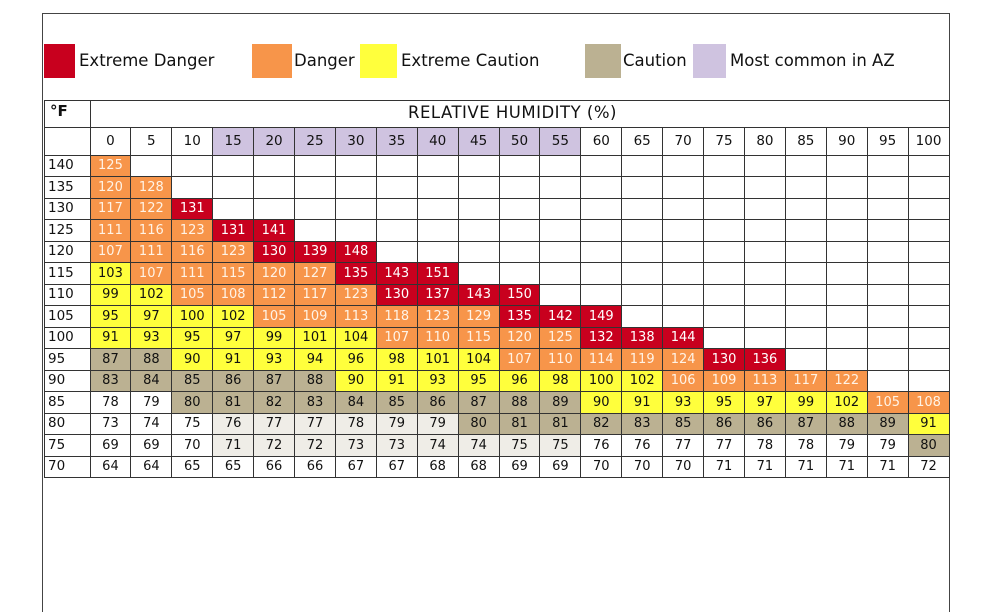 This screenshot has width=992, height=612. Describe the element at coordinates (519, 381) in the screenshot. I see `heat-index-cell: 96` at that location.